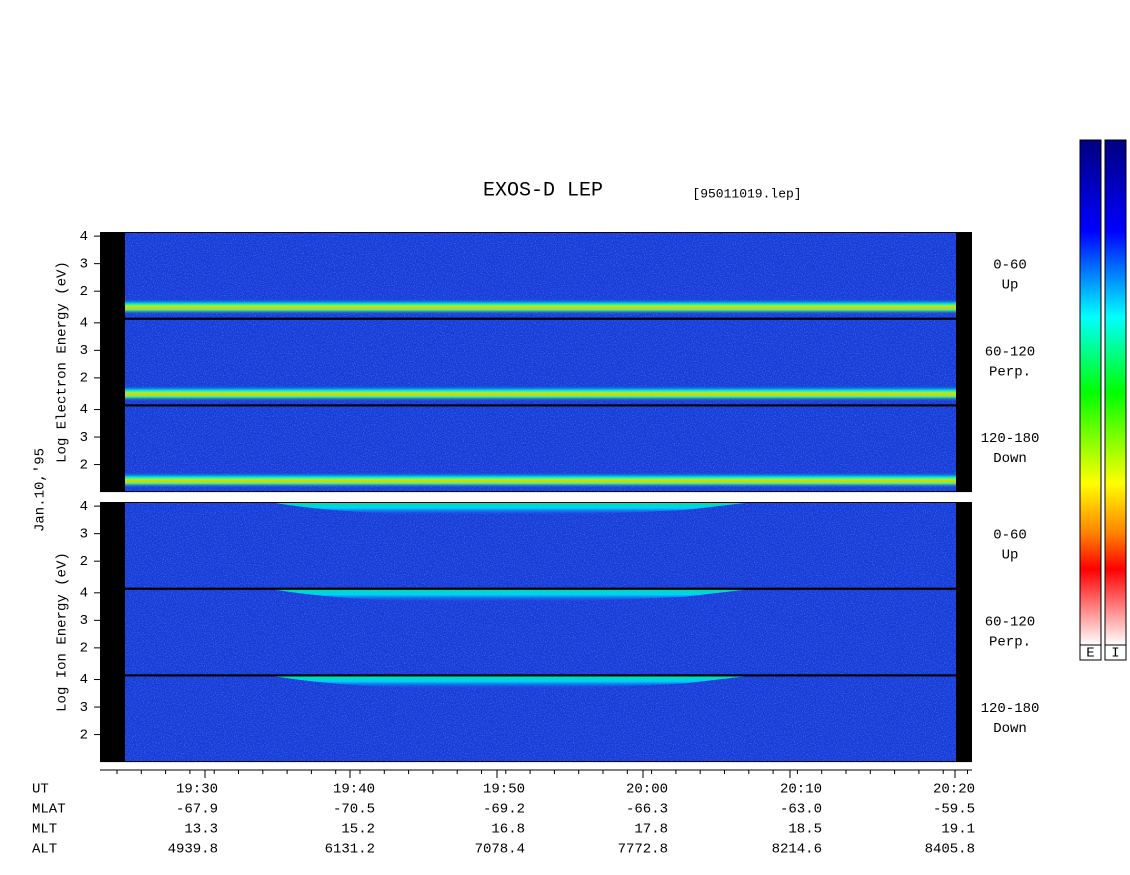  Describe the element at coordinates (49, 810) in the screenshot. I see `orbit-name: MLAT` at that location.